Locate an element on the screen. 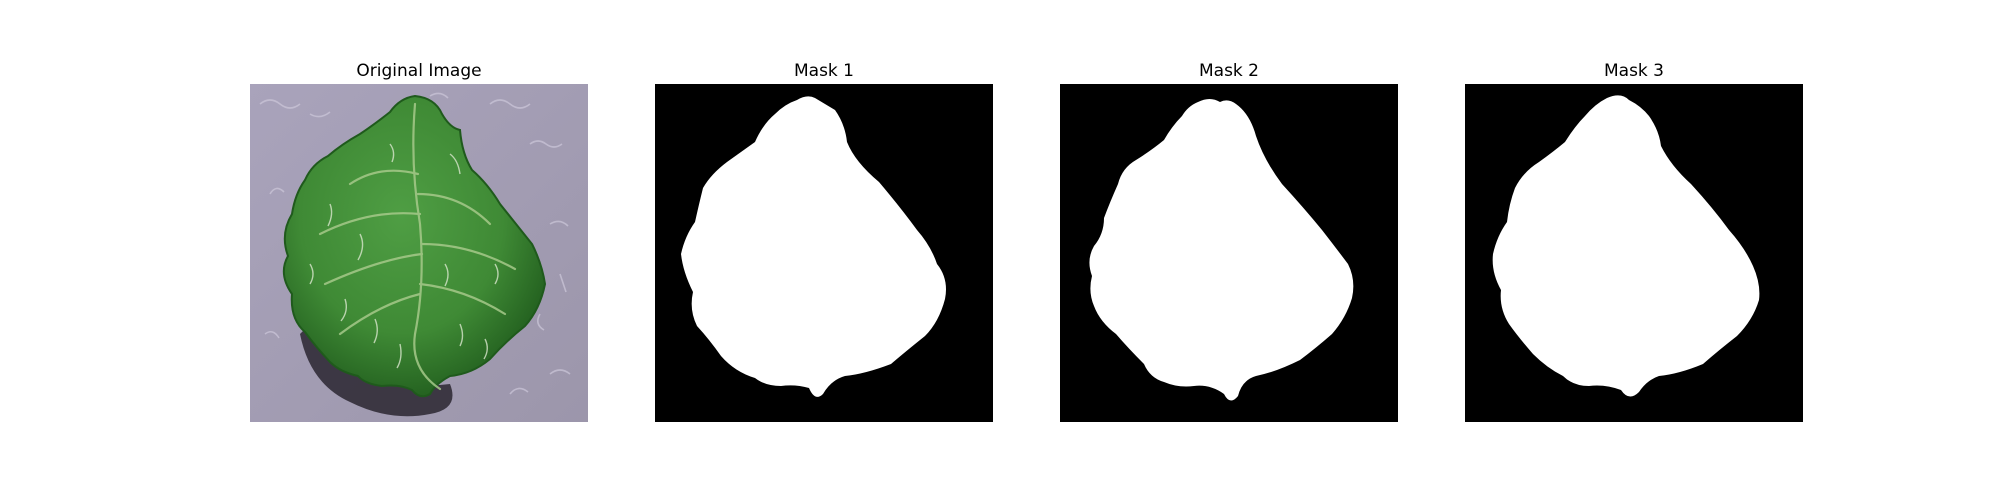  panel-title: Mask 3 is located at coordinates (1633, 71).